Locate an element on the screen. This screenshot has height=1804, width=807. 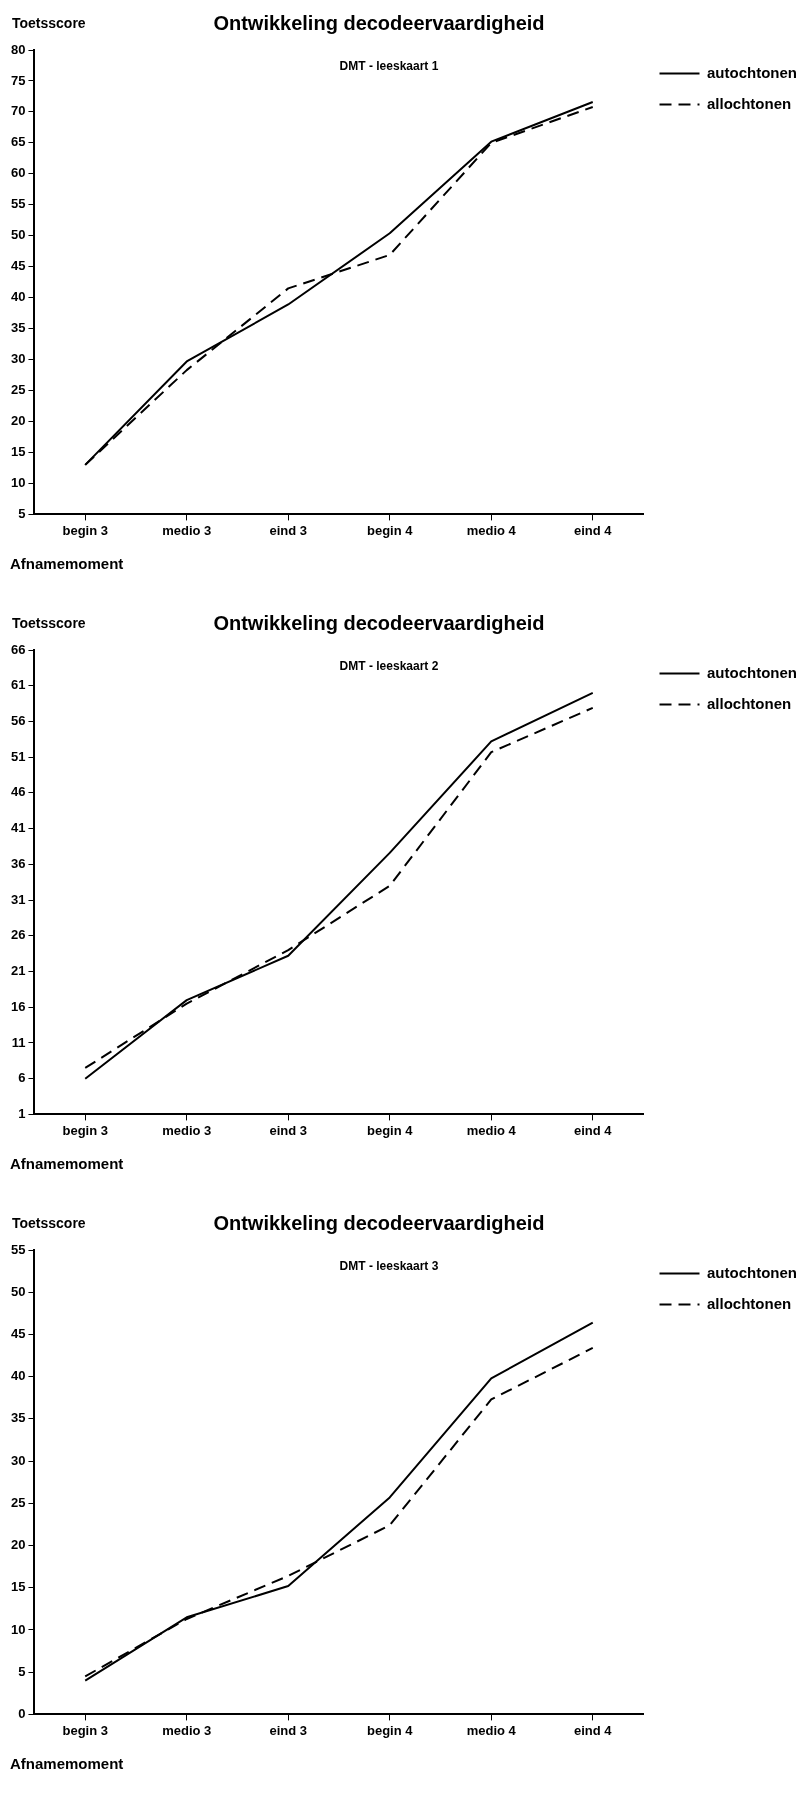
y-tick-label: 26 is located at coordinates (18, 935).